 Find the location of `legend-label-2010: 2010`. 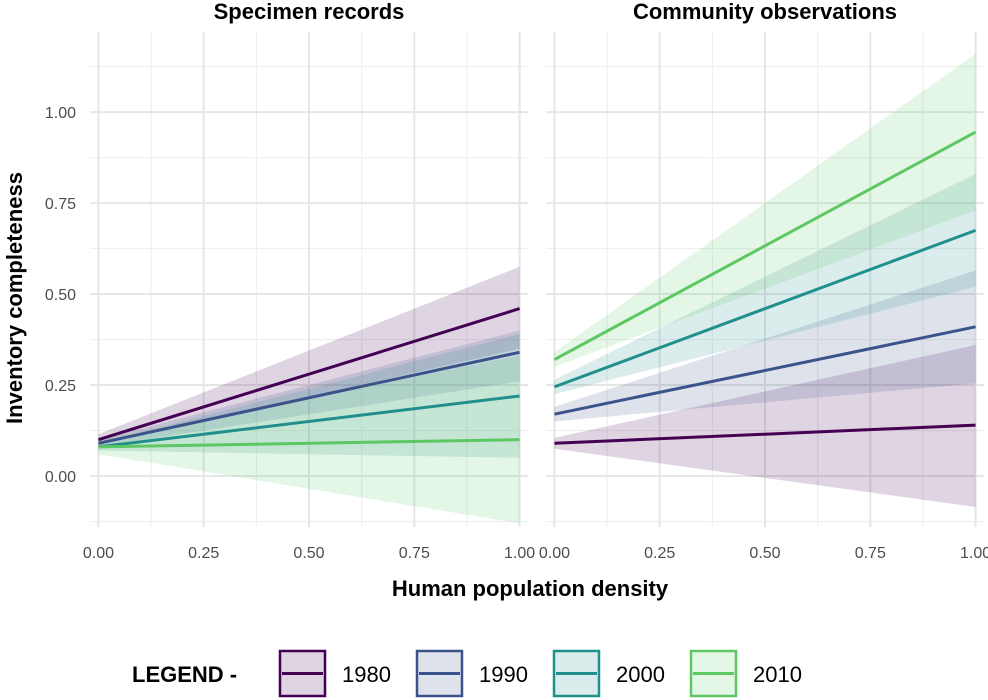

legend-label-2010: 2010 is located at coordinates (777, 674).